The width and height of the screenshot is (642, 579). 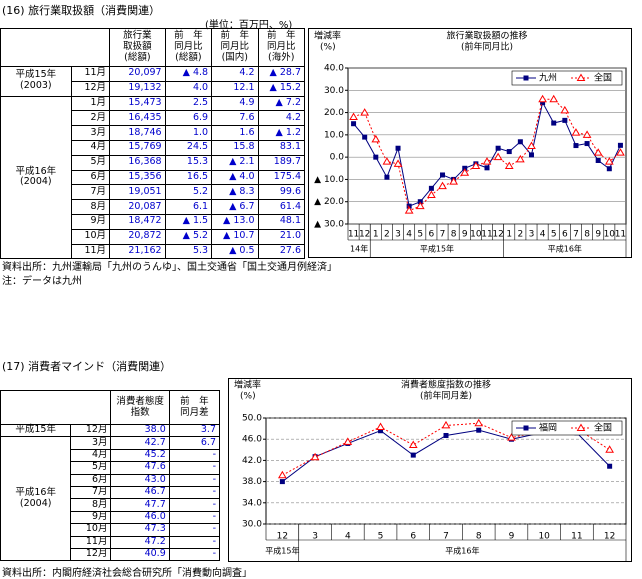 I want to click on cell: 5.3, so click(x=188, y=251).